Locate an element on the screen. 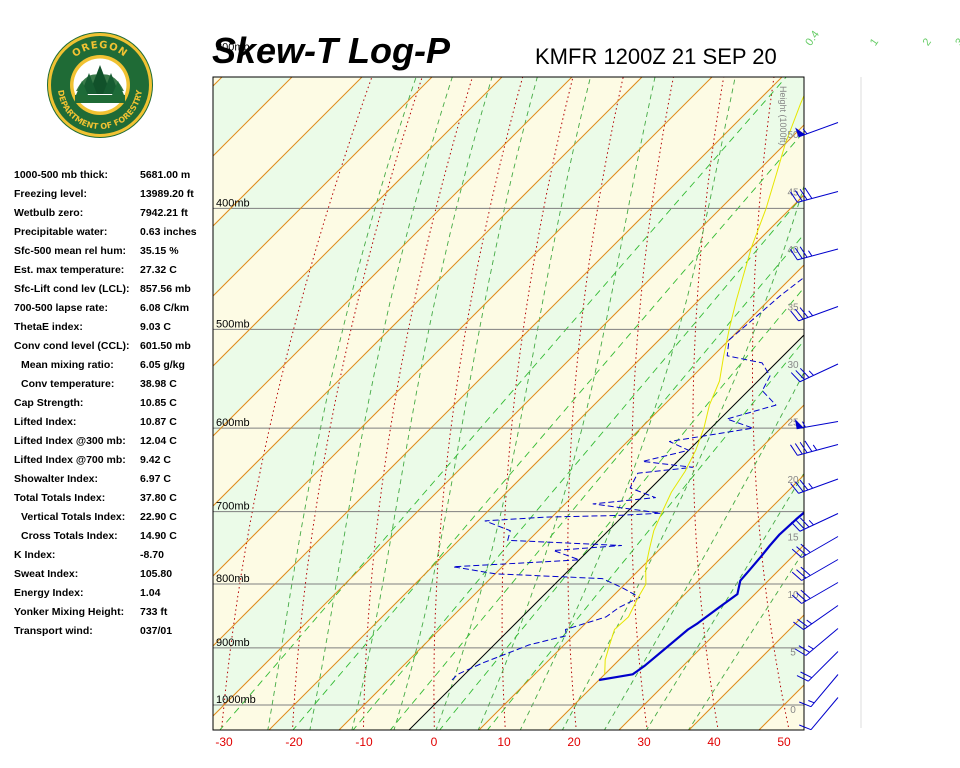 Image resolution: width=960 pixels, height=768 pixels. dry-adiabat is located at coordinates (885, 365).